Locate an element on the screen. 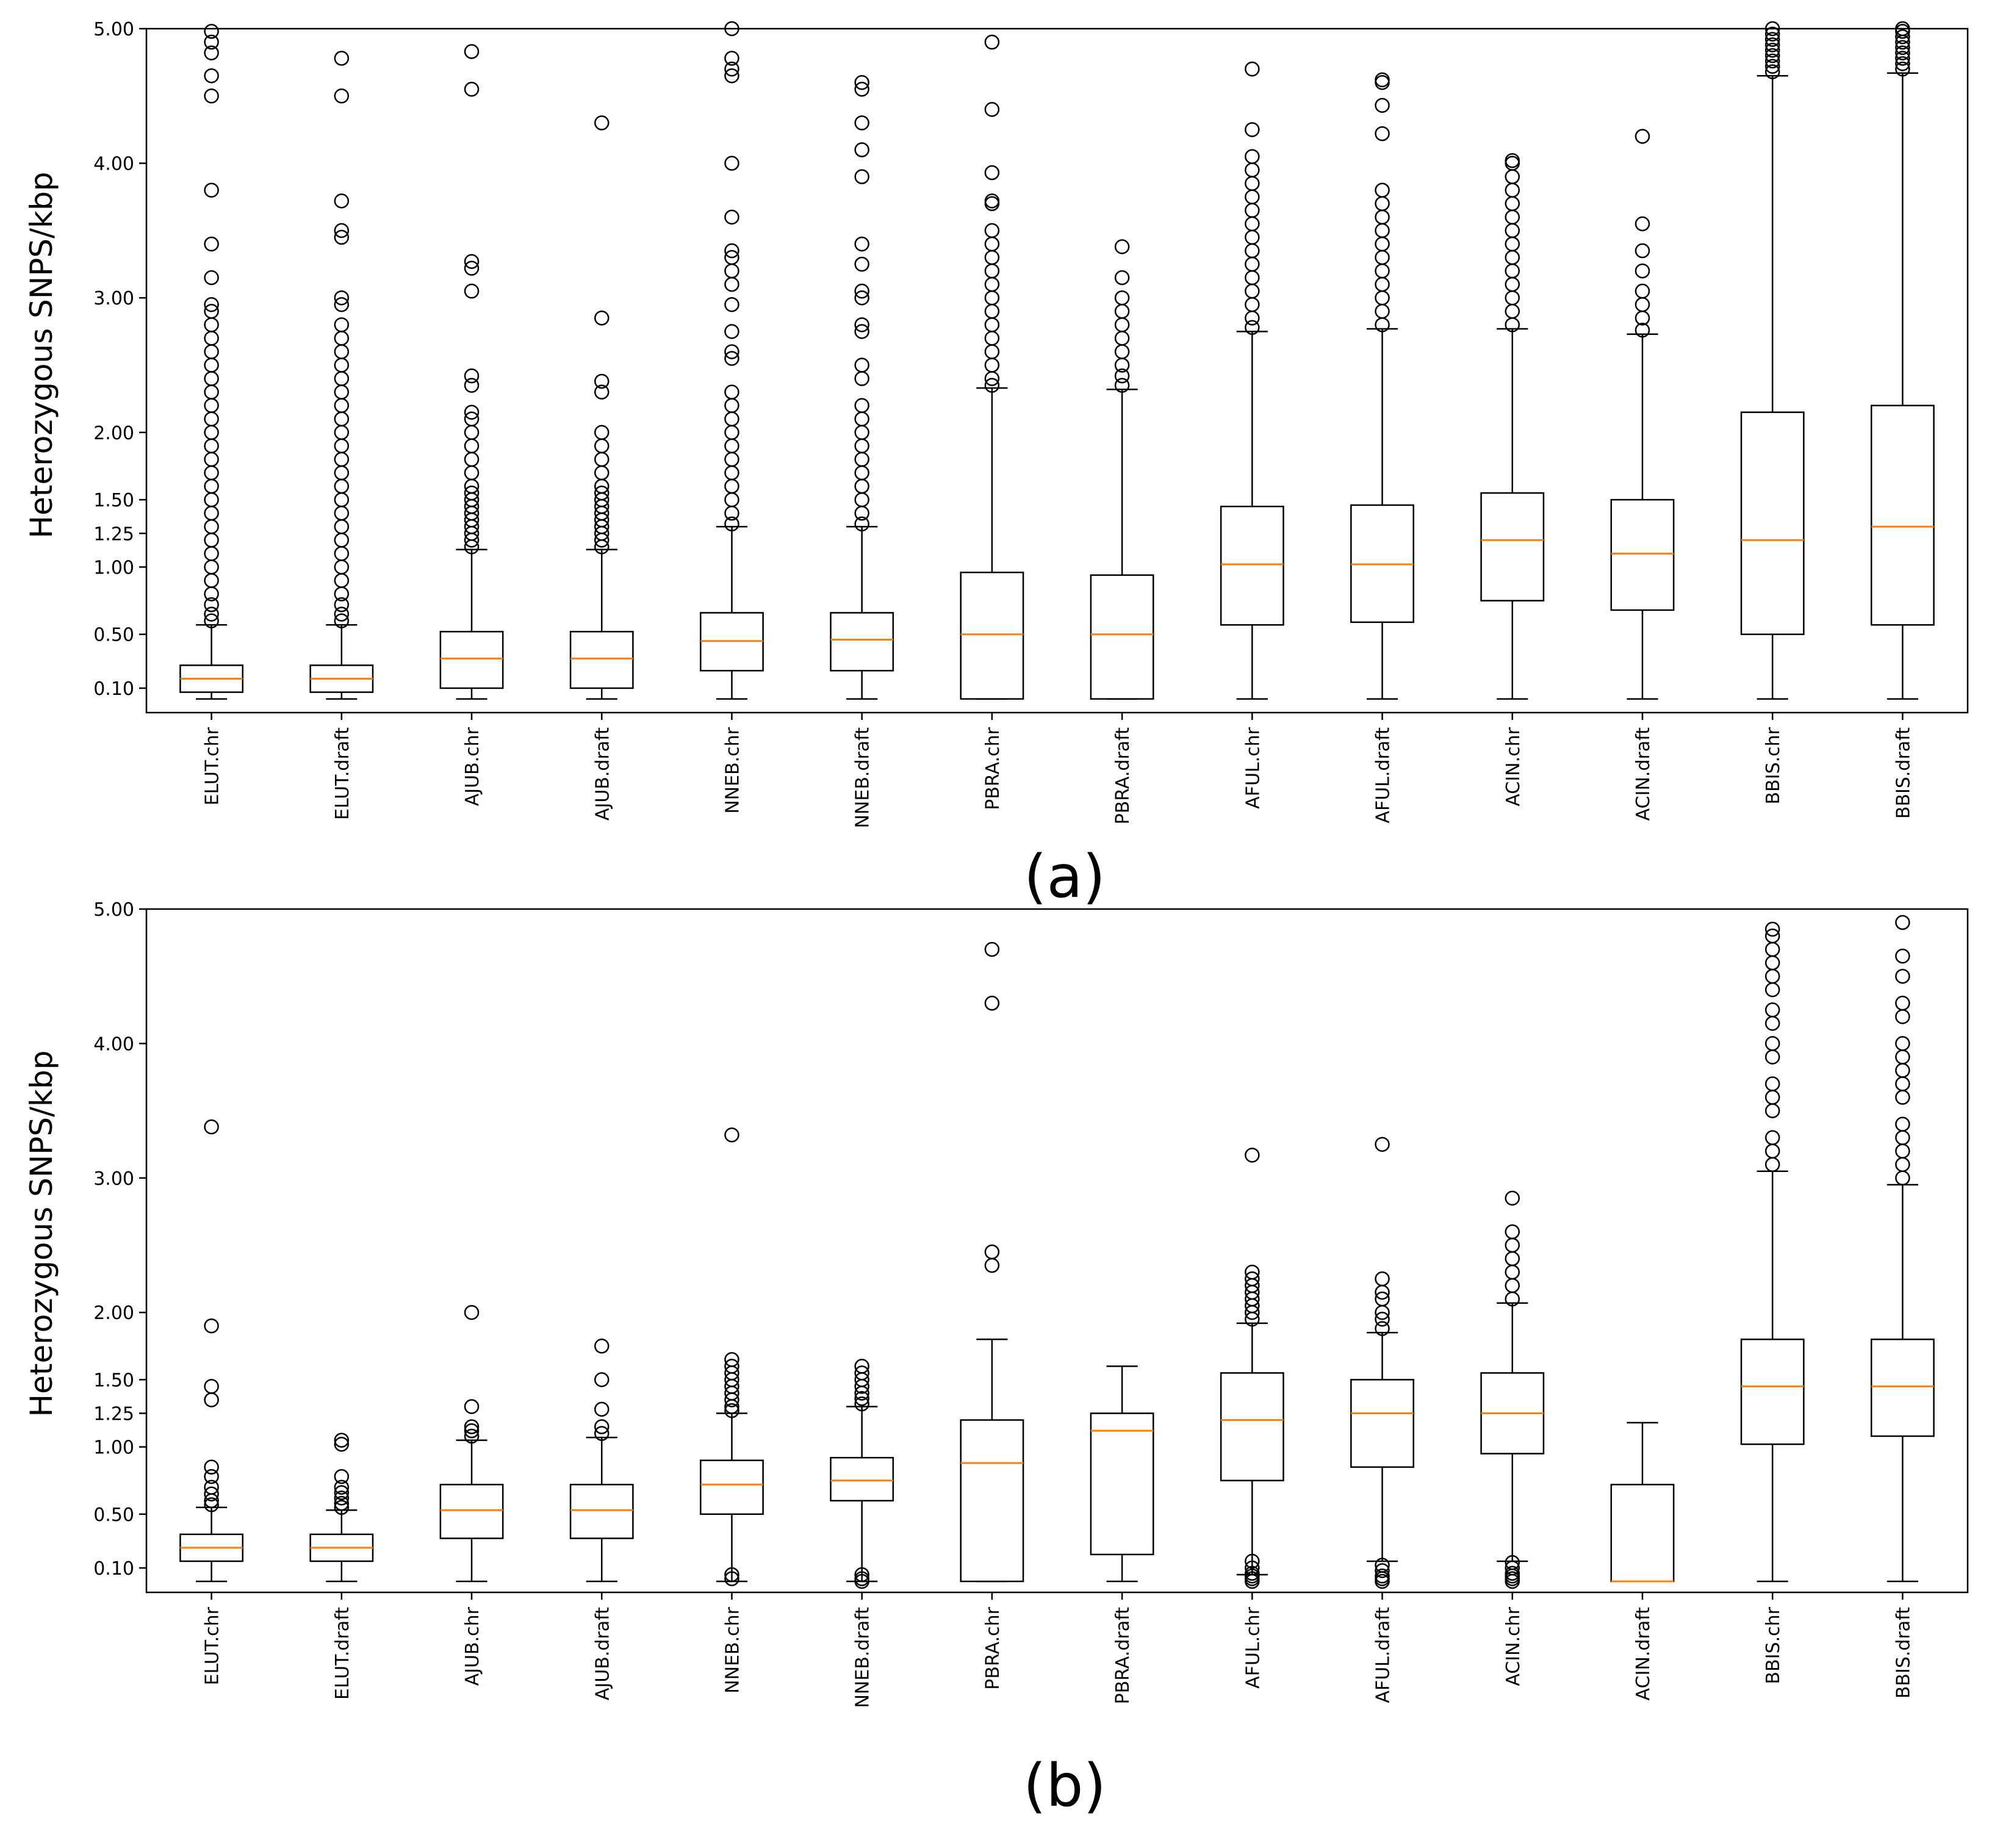 Image resolution: width=1989 pixels, height=1848 pixels. category-label-a: PBRA.draft is located at coordinates (1123, 776).